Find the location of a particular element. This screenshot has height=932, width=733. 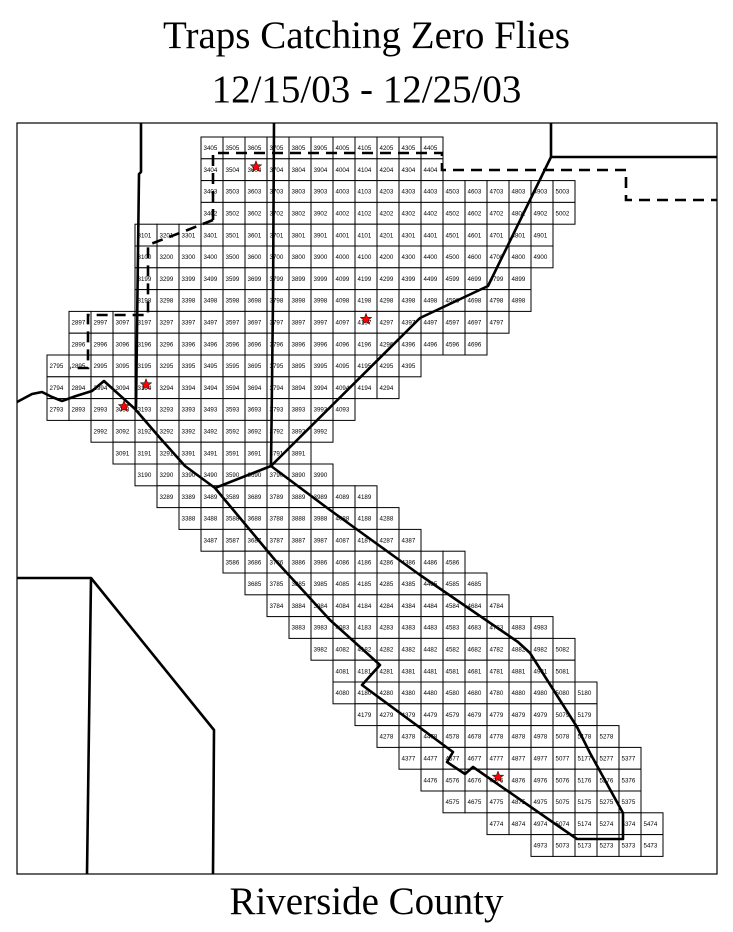

grid-cell-label: 4185 is located at coordinates (365, 584).